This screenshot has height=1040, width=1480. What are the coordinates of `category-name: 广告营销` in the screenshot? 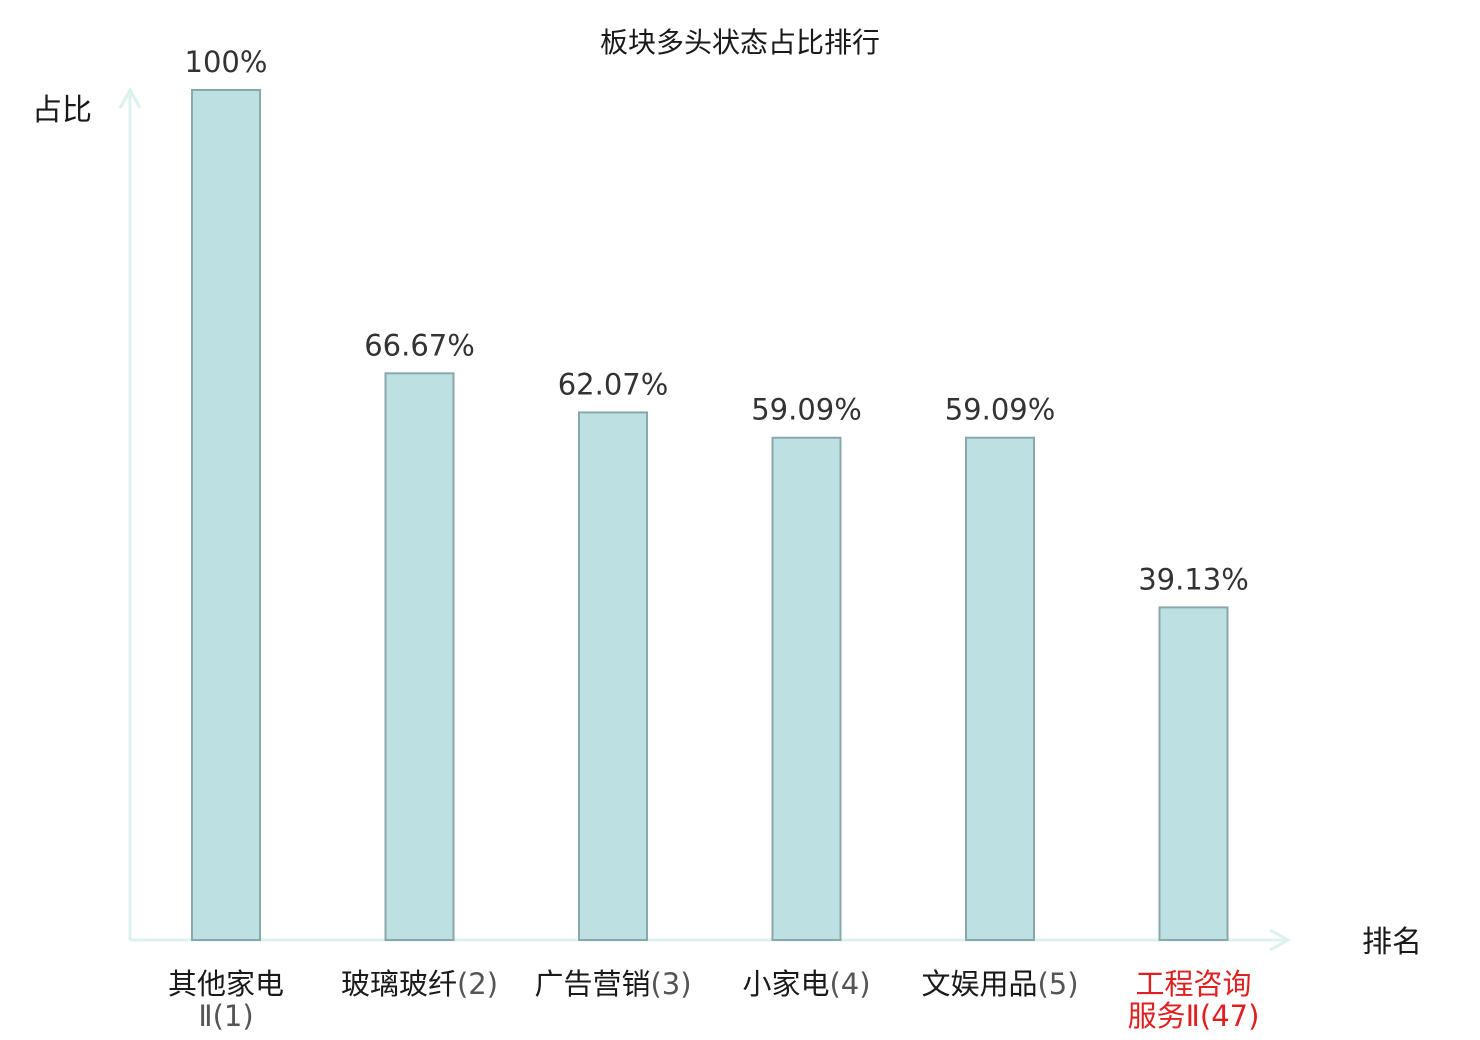 It's located at (592, 984).